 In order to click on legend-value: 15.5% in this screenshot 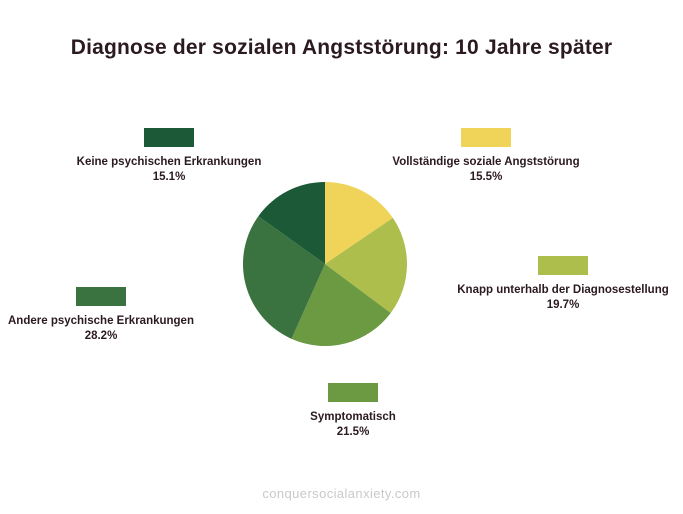, I will do `click(486, 177)`.